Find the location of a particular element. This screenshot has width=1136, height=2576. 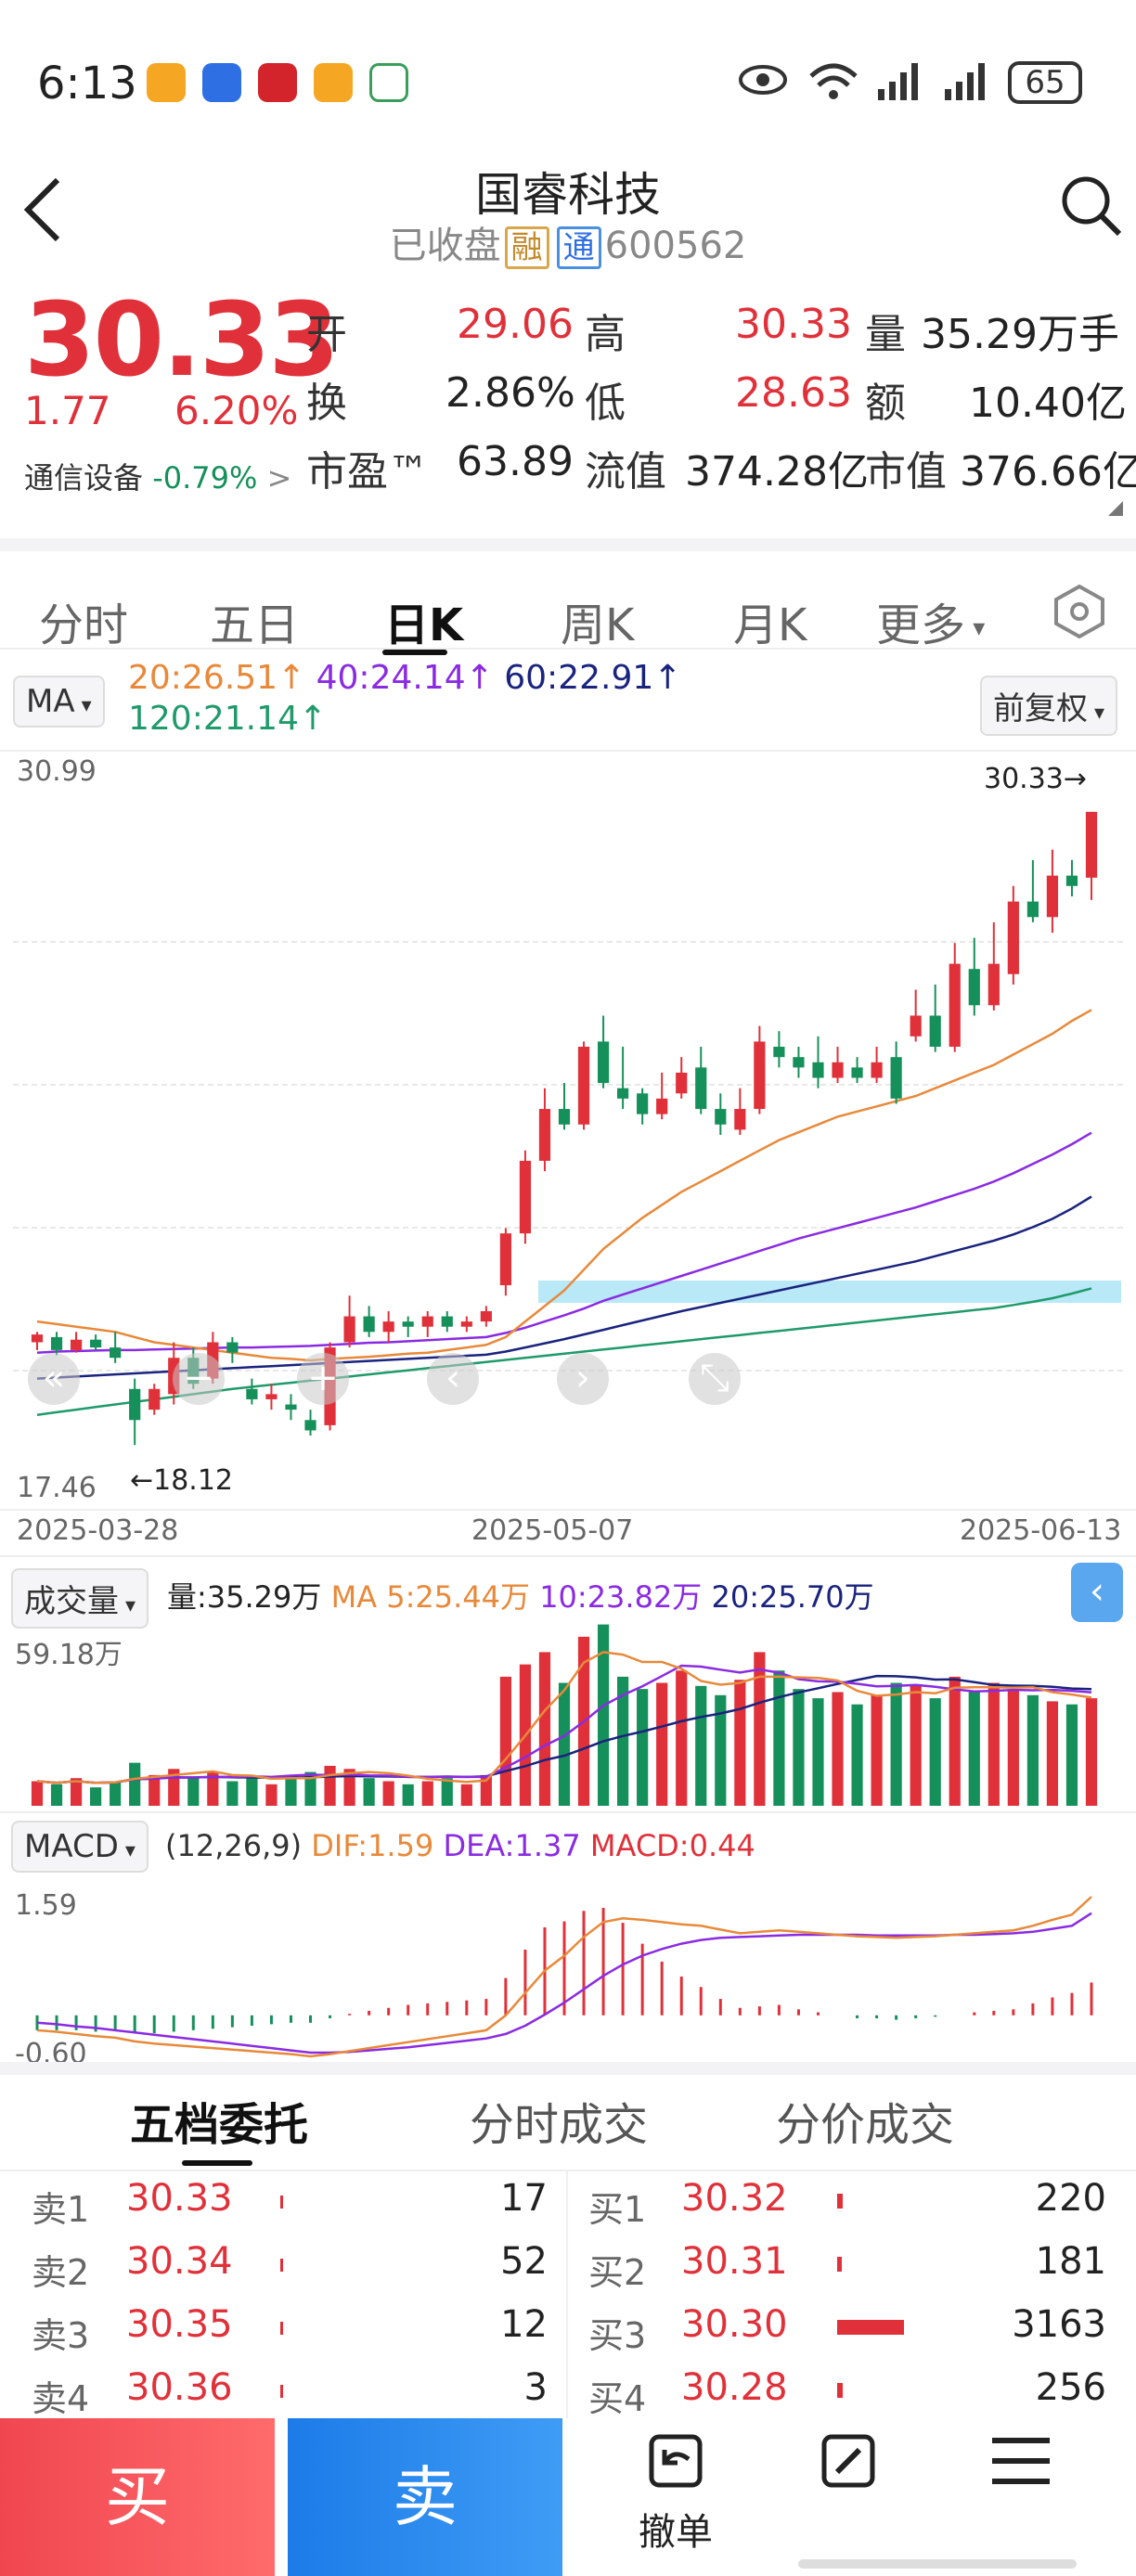

sector-link: 通信设备 -0.79% > is located at coordinates (157, 476).